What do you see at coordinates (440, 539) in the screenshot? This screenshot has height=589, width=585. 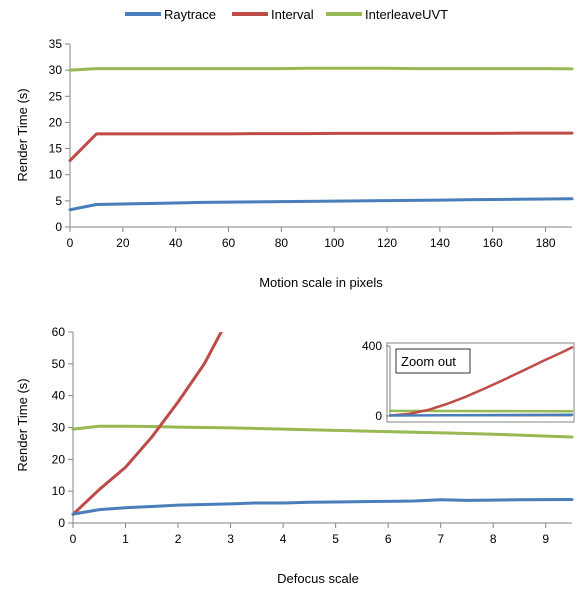 I see `bottom-xtick-label-7: 7` at bounding box center [440, 539].